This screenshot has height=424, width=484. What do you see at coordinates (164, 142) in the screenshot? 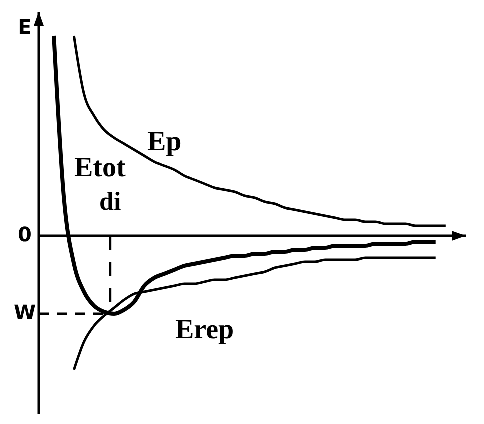
I see `series-label: Ep` at bounding box center [164, 142].